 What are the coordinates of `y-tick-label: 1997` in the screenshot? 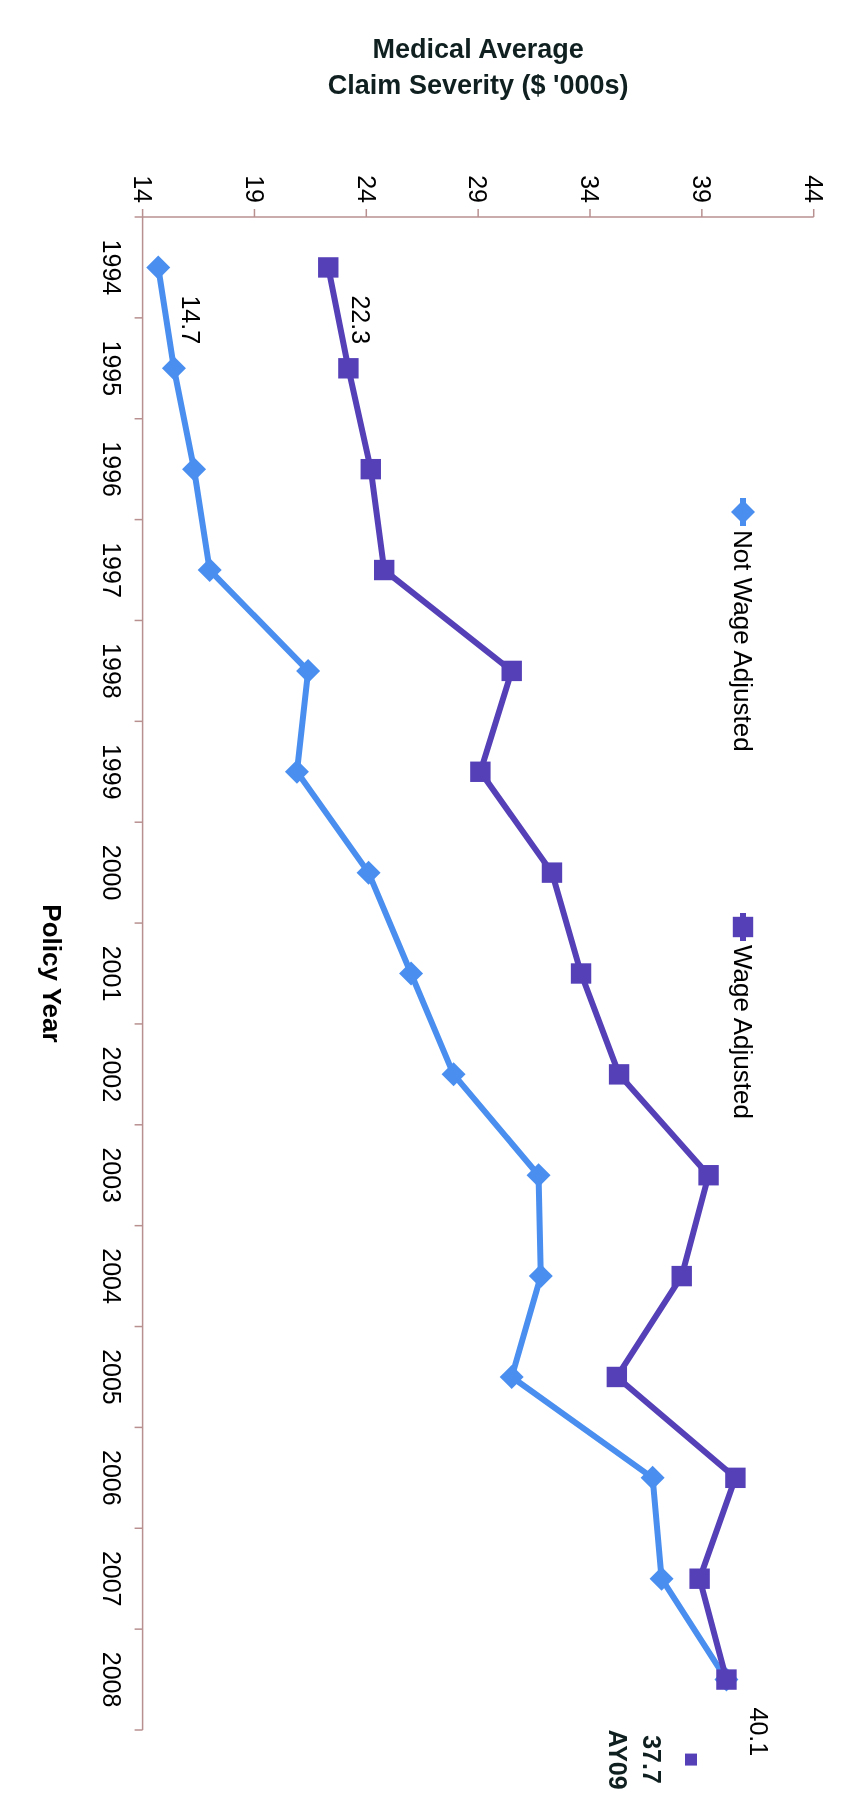 It's located at (111, 570).